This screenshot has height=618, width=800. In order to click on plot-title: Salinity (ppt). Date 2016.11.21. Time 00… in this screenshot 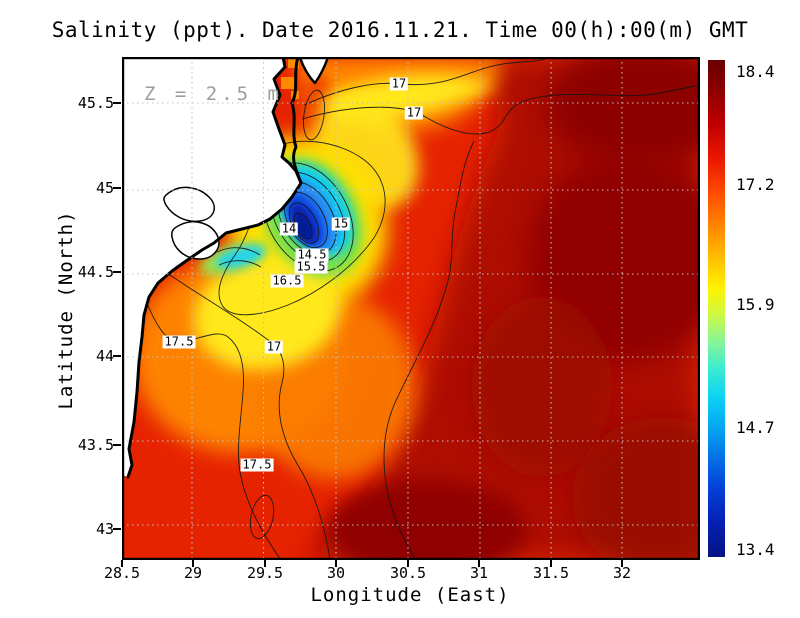, I will do `click(400, 30)`.